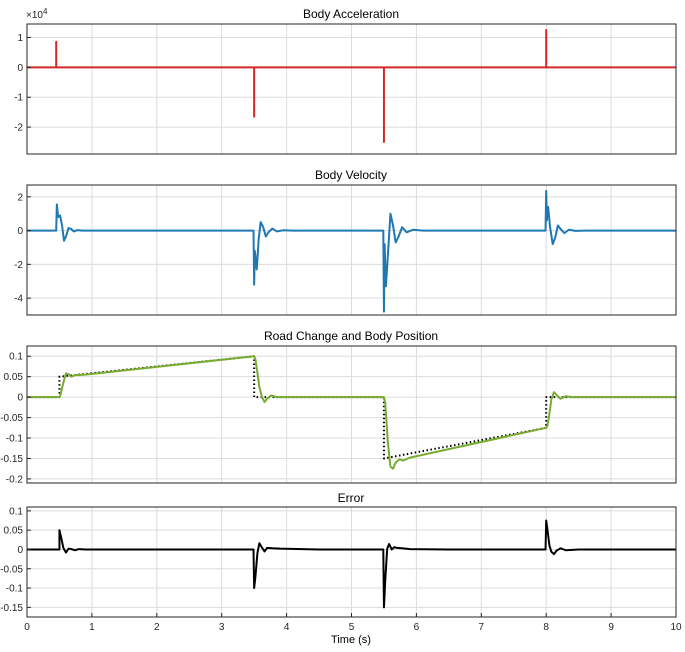 The image size is (685, 652). What do you see at coordinates (351, 498) in the screenshot?
I see `panel-title: Error` at bounding box center [351, 498].